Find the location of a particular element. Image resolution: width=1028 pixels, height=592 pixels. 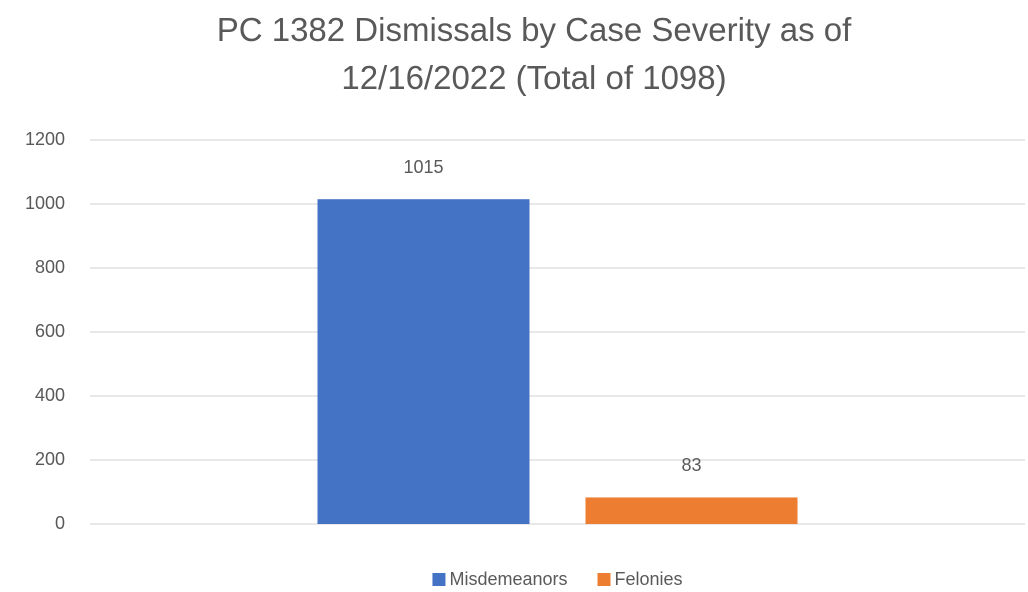

data-label: 83 is located at coordinates (691, 465).